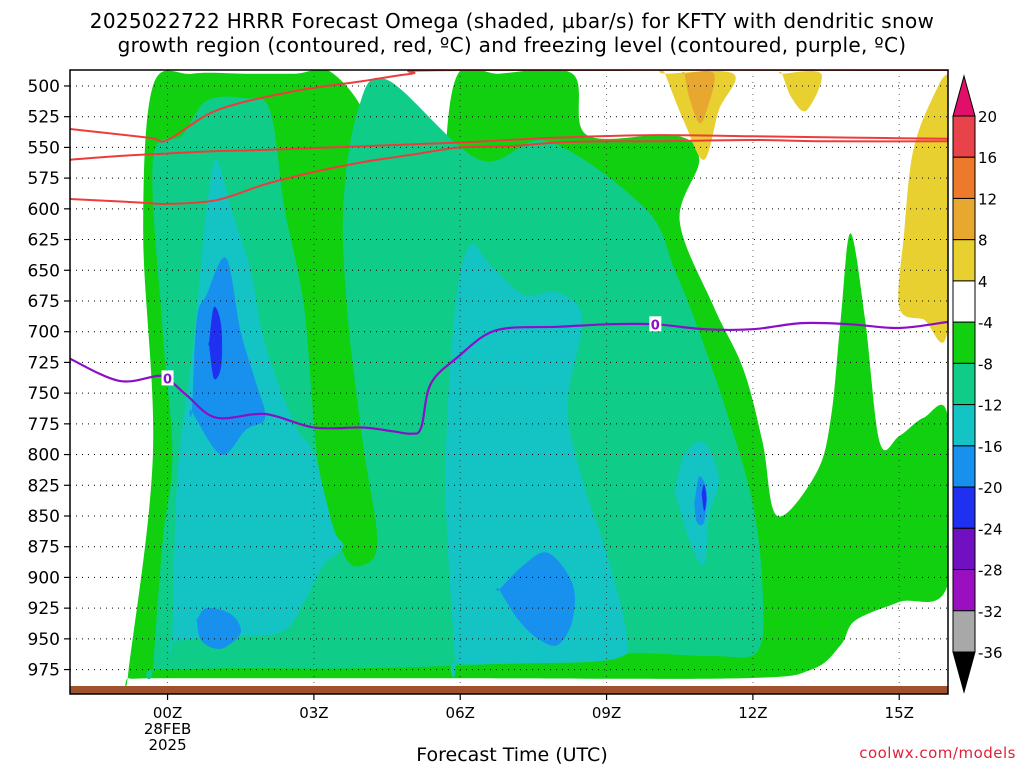 This screenshot has height=768, width=1024. What do you see at coordinates (44, 118) in the screenshot?
I see `y-tick-label: 525` at bounding box center [44, 118].